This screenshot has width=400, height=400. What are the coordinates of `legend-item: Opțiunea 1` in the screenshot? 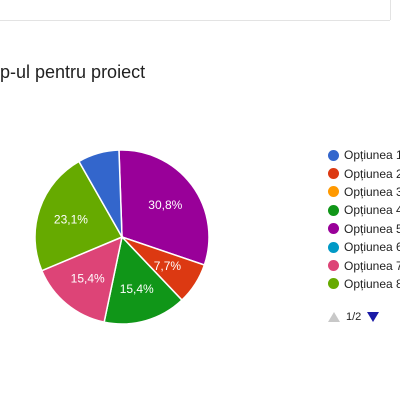 It's located at (364, 155).